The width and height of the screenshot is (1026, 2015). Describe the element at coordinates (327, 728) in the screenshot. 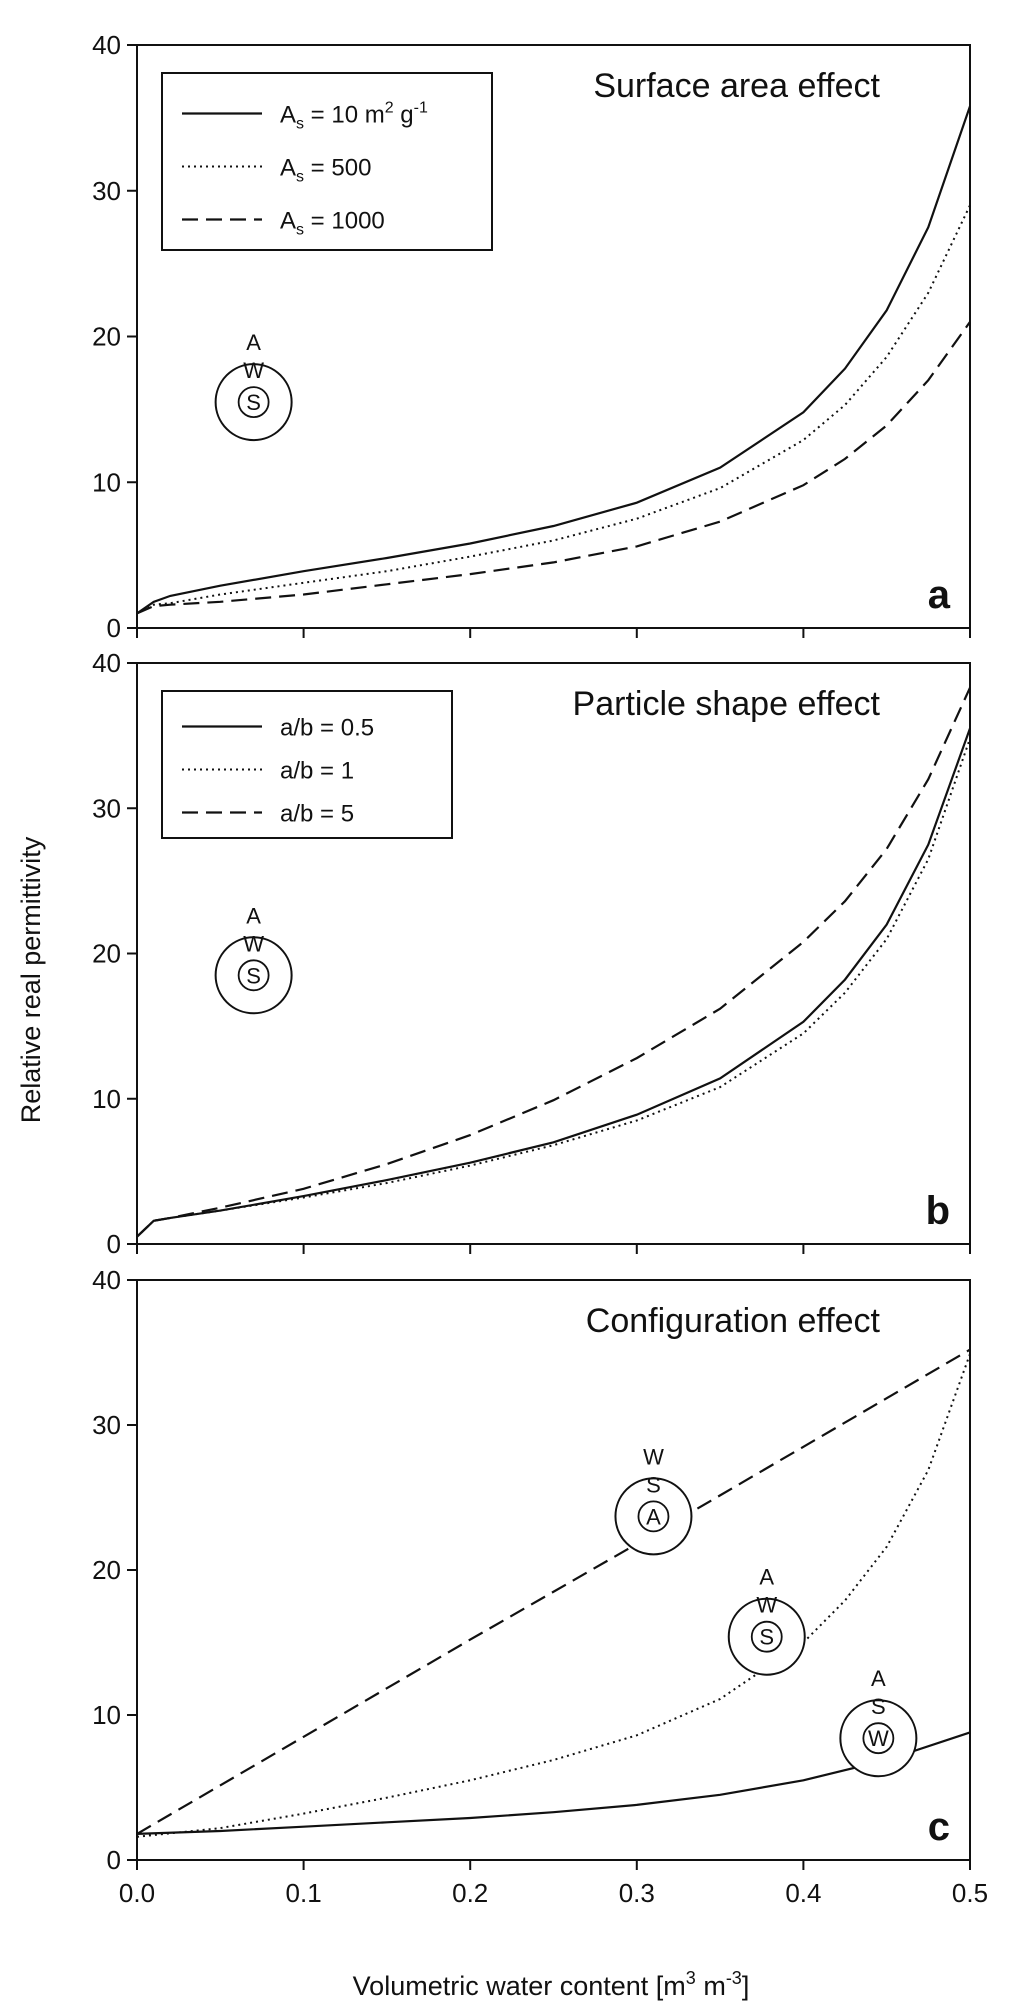

I see `legend-entry: a/b = 0.5` at that location.